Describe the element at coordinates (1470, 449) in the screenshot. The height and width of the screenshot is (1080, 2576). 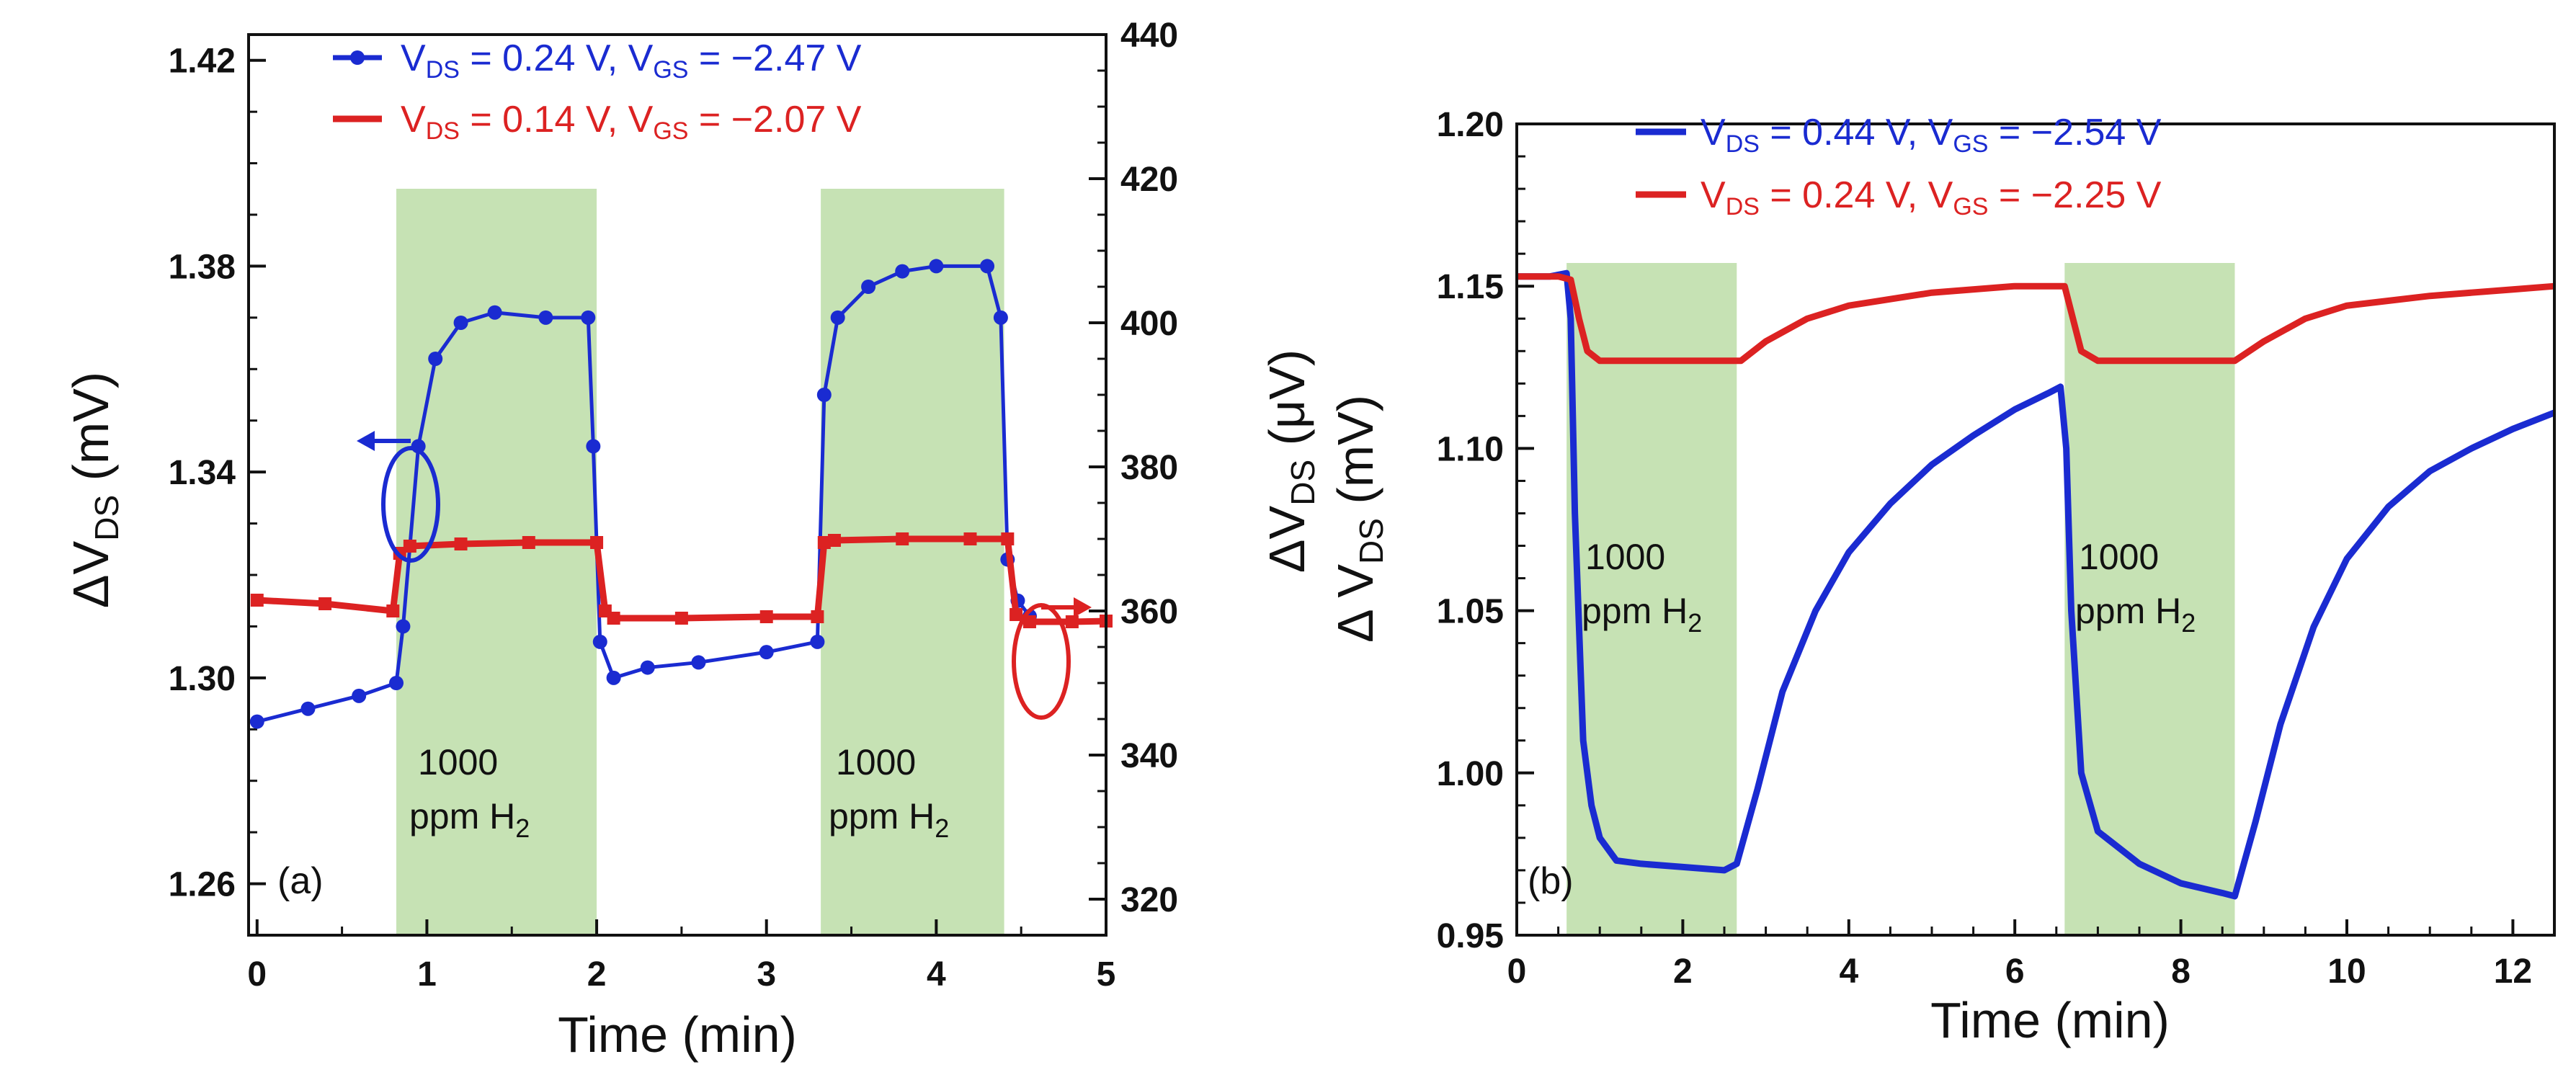
I see `y-tick-label-b-3: 1.10` at that location.